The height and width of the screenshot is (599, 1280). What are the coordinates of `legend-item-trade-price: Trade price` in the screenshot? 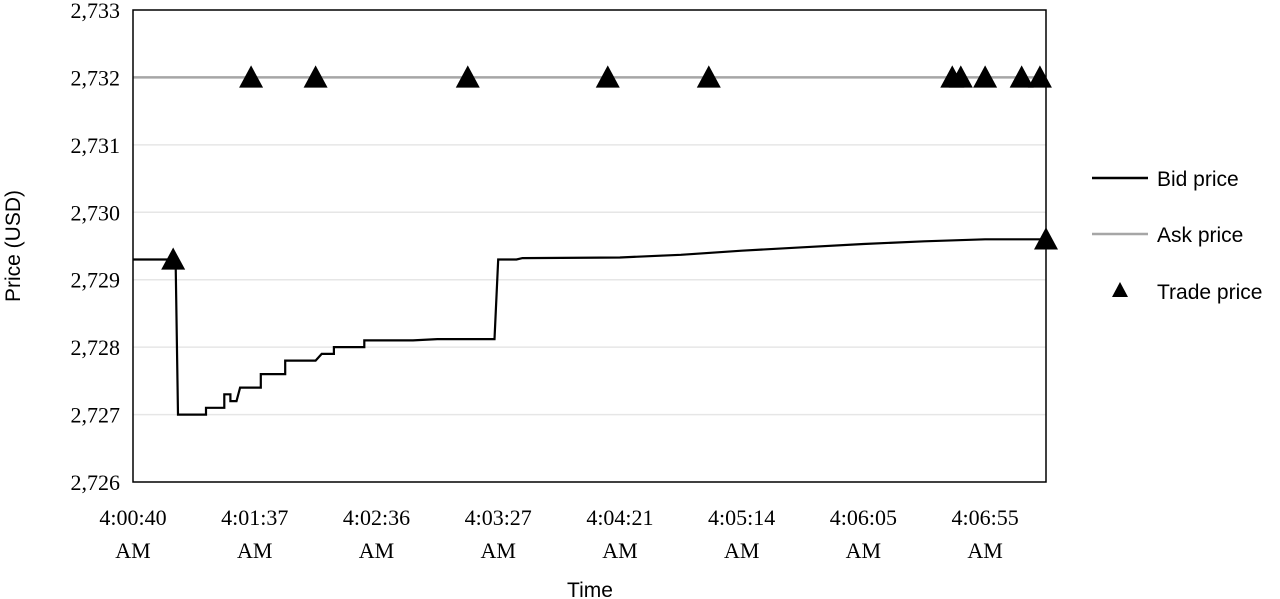 It's located at (1187, 292).